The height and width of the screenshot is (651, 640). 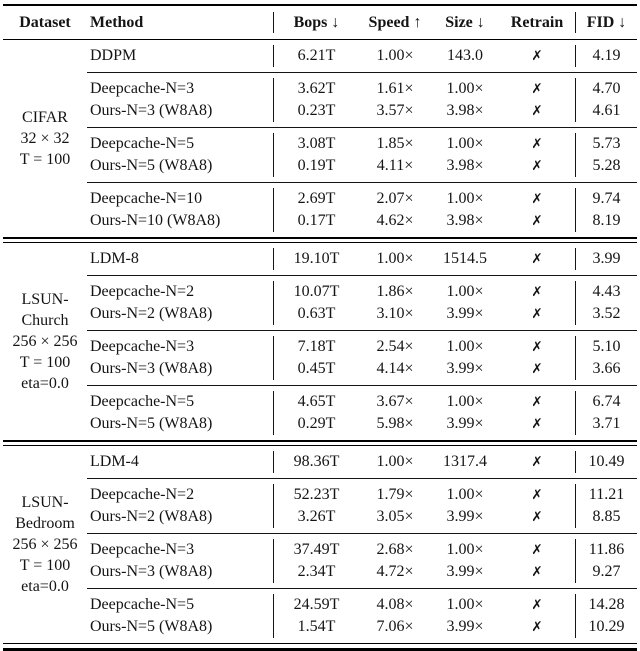 I want to click on top-rule, so click(x=320, y=5).